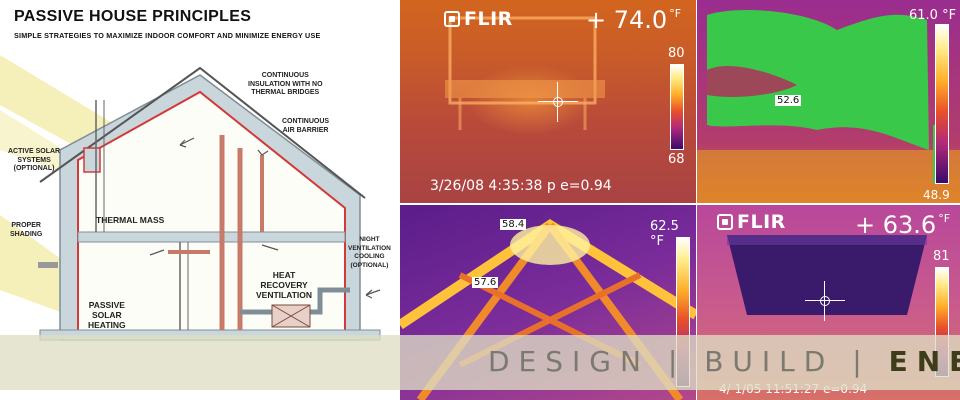 Image resolution: width=960 pixels, height=400 pixels. I want to click on diagram-title: PASSIVE HOUSE PRINCIPLES, so click(133, 16).